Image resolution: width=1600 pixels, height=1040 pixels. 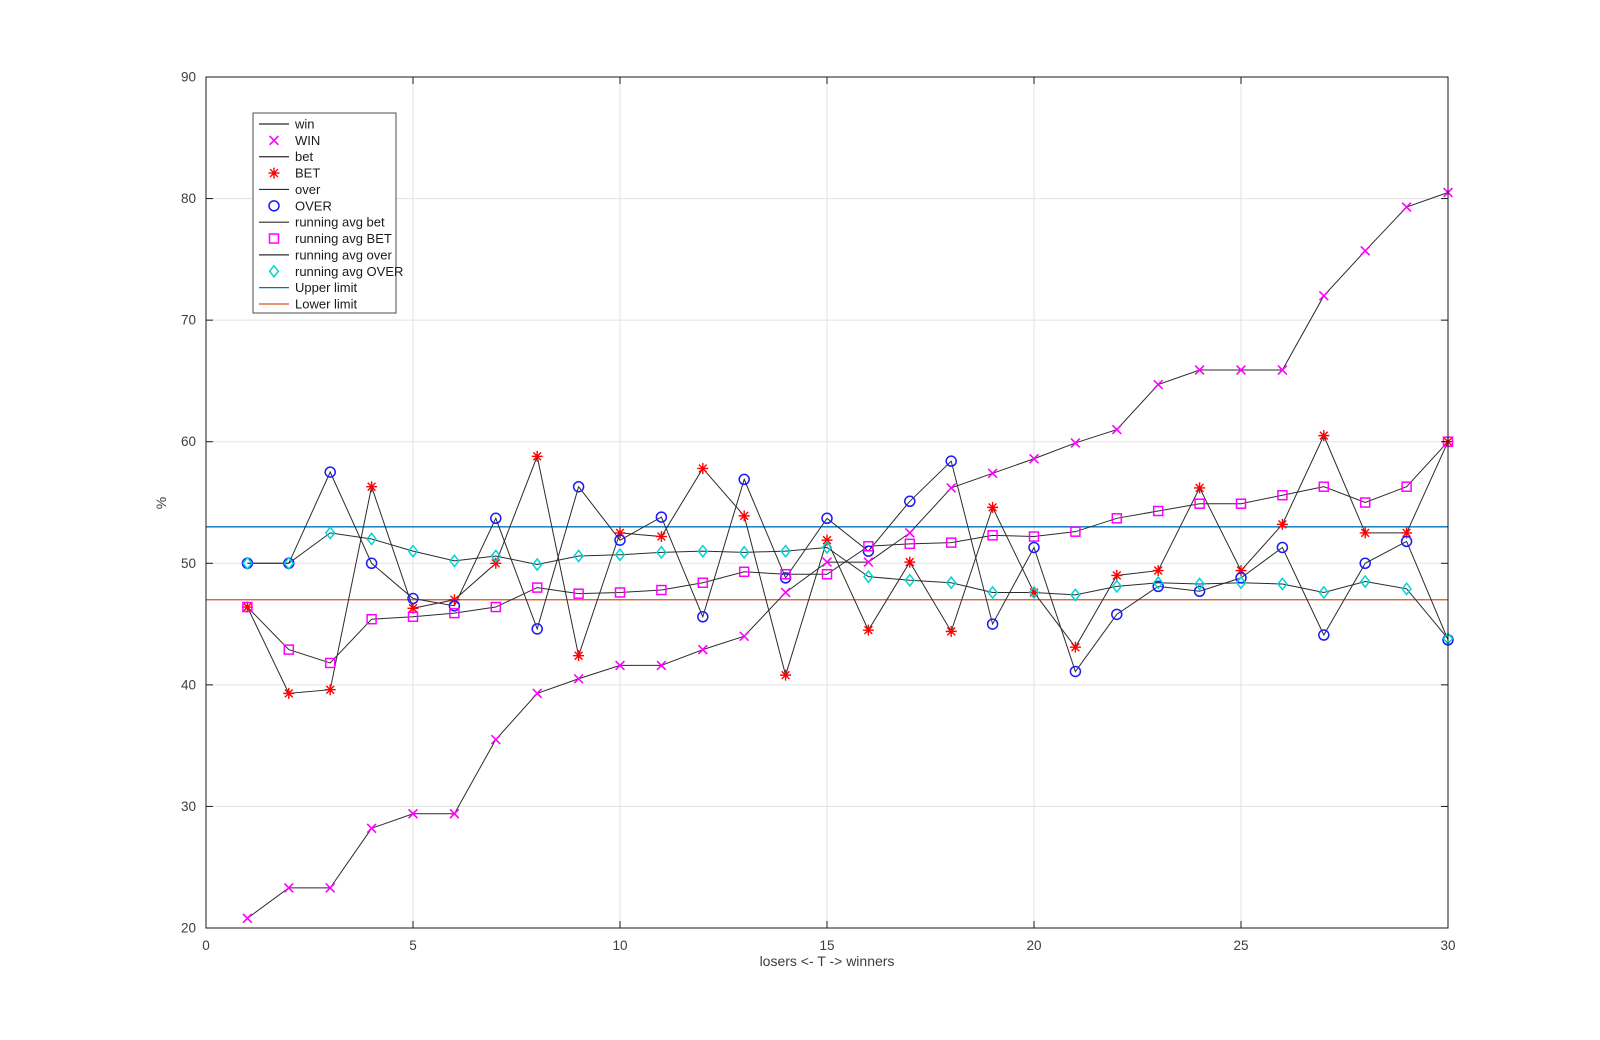 I want to click on legend-item-running-avg-over: running avg over, so click(x=326, y=254).